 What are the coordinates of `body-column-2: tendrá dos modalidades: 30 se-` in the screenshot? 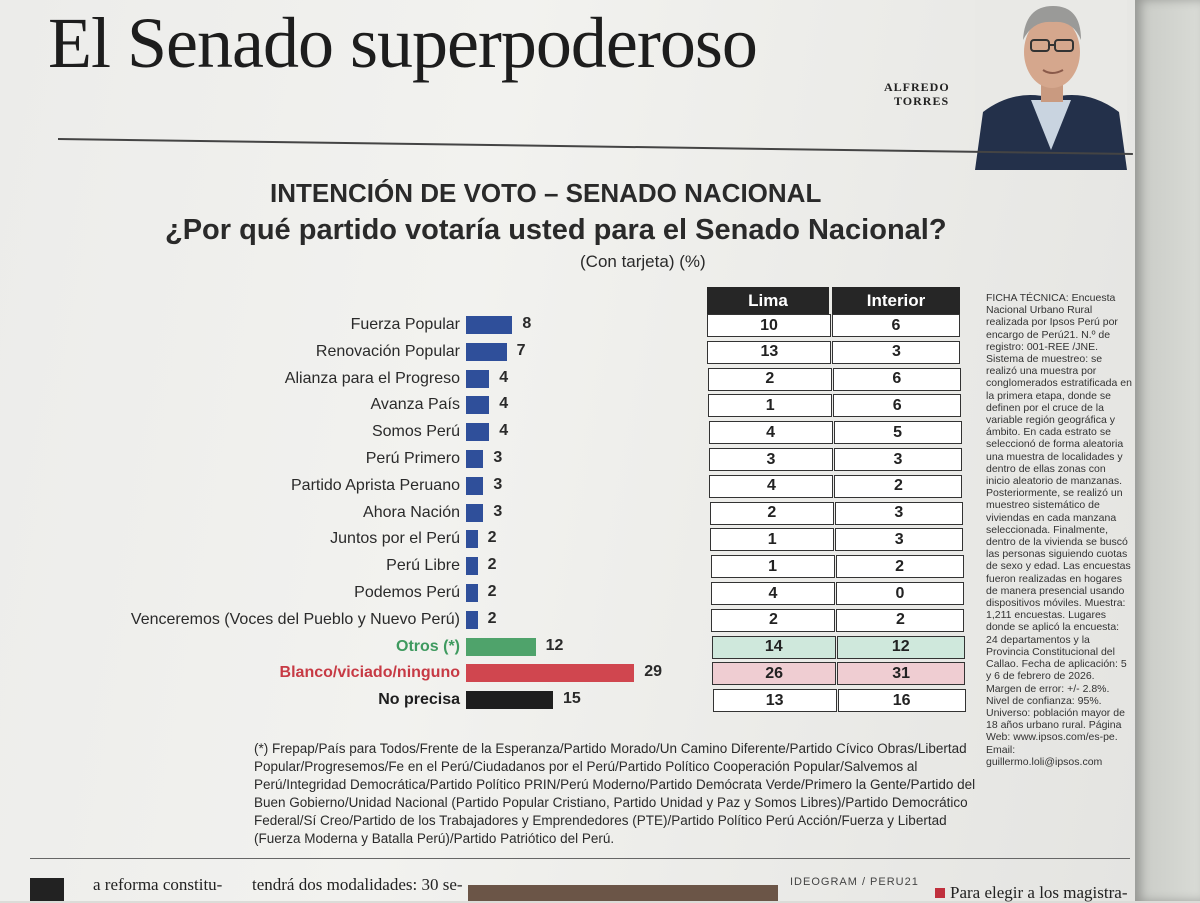 It's located at (357, 884).